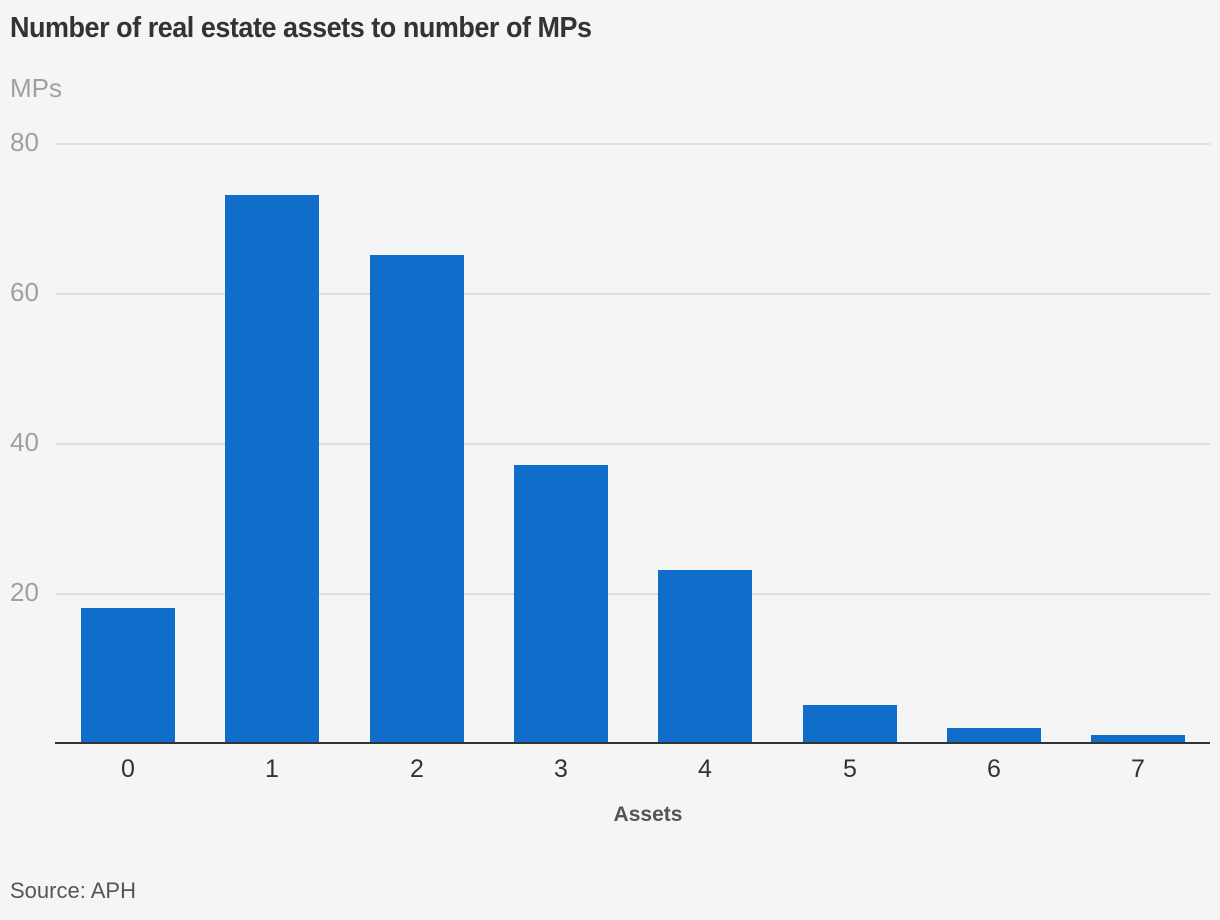 The width and height of the screenshot is (1220, 920). Describe the element at coordinates (648, 814) in the screenshot. I see `x-axis-label: Assets` at that location.